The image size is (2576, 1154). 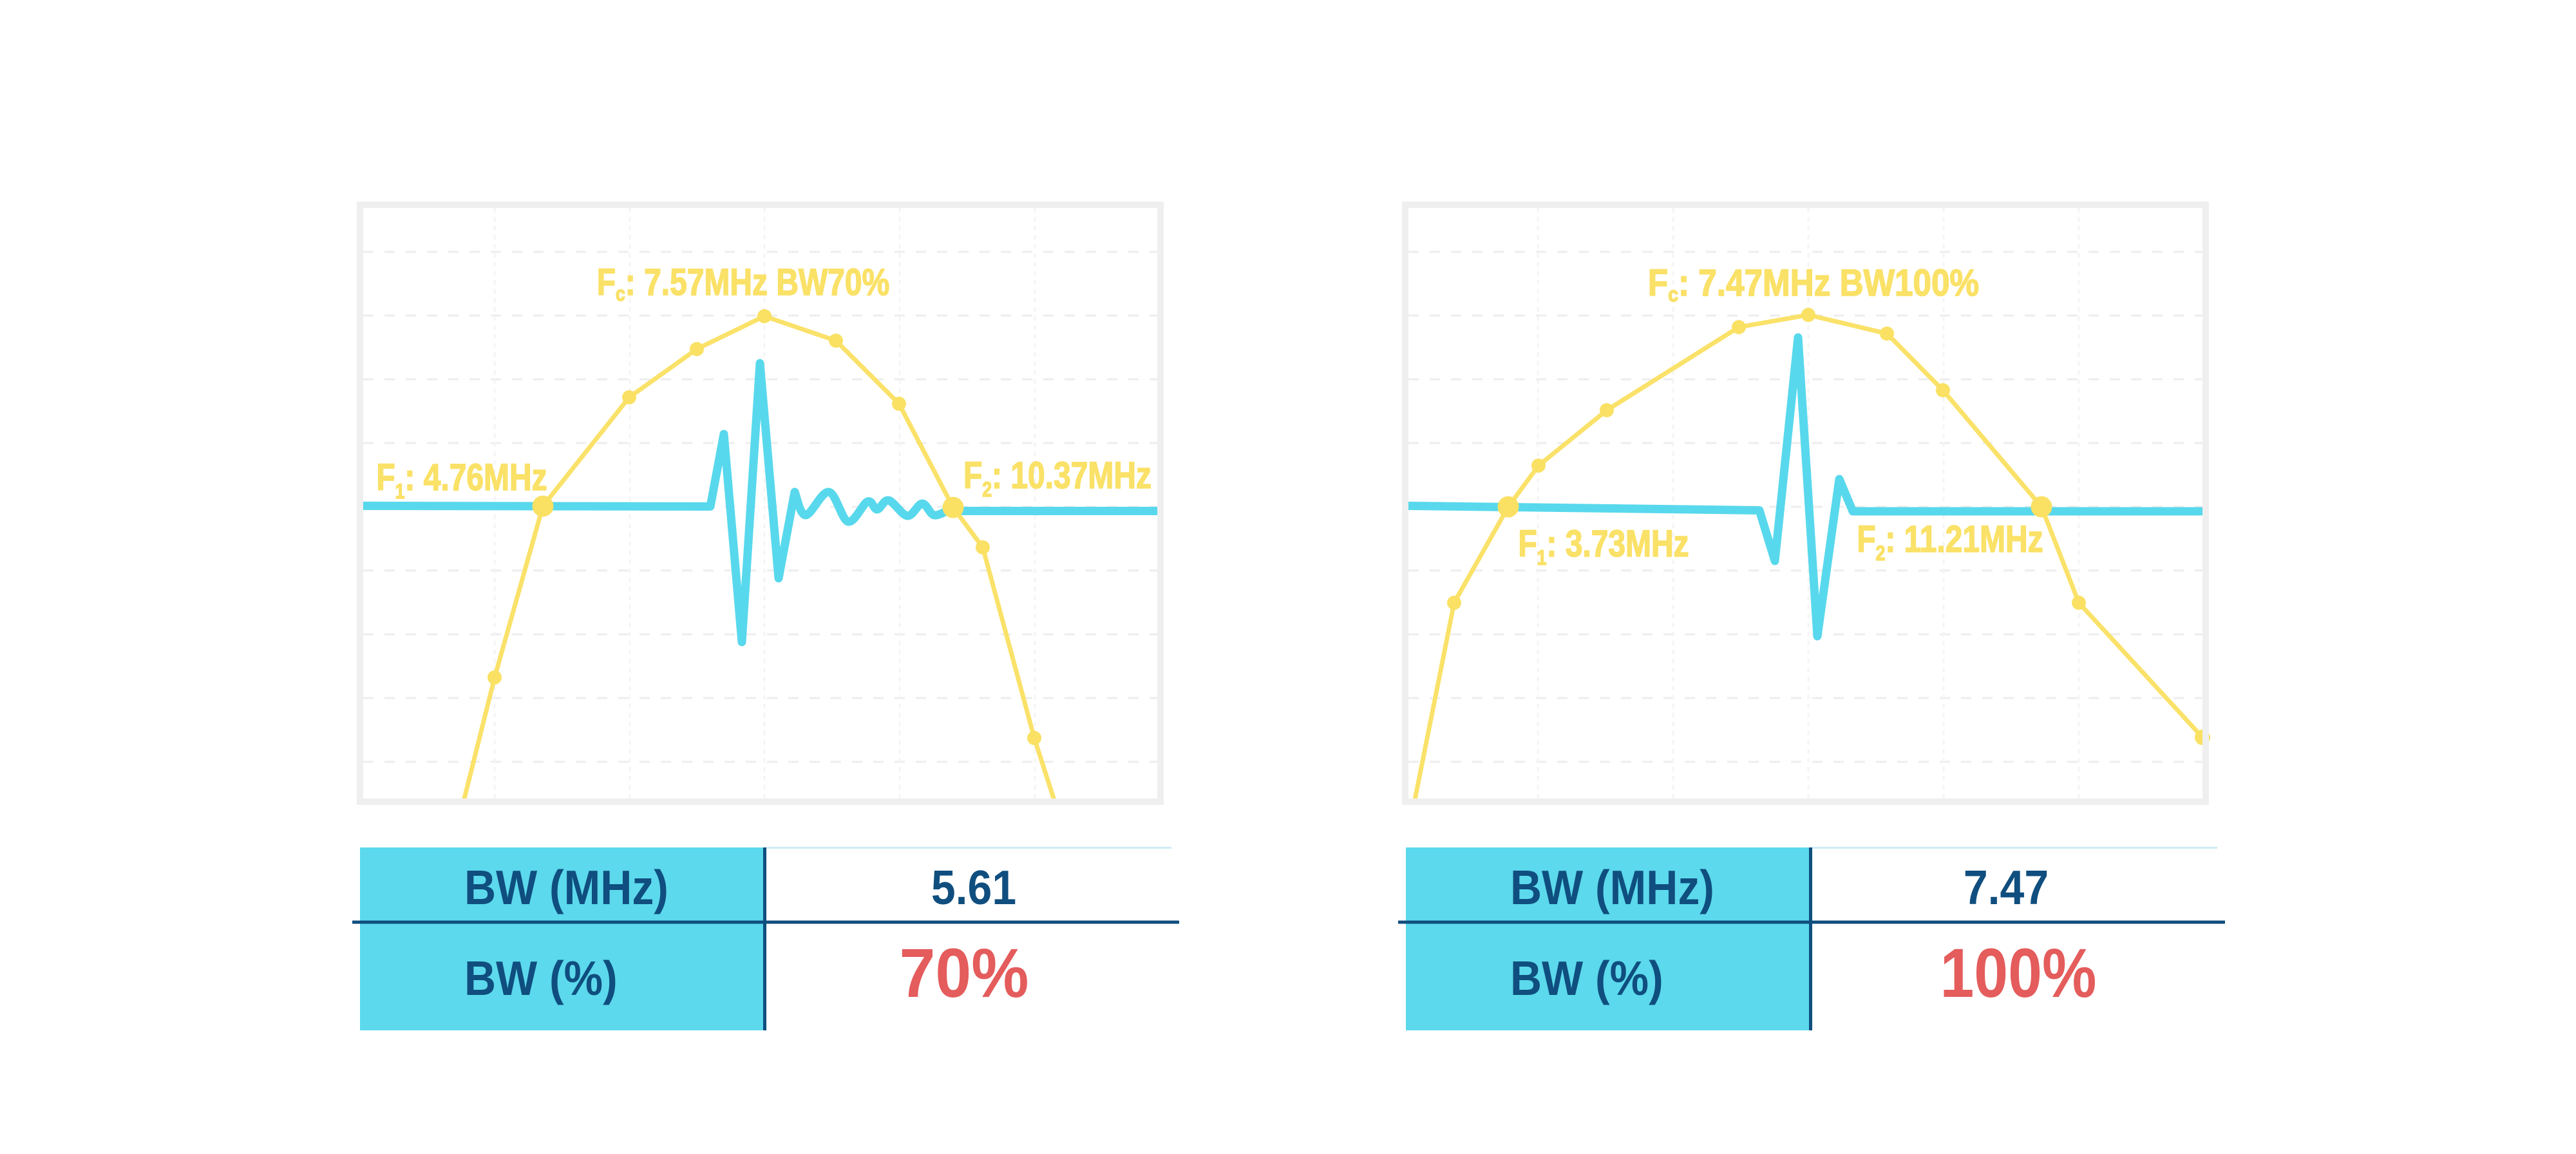 What do you see at coordinates (1057, 478) in the screenshot?
I see `svg-text: F2: 10.37MHz` at bounding box center [1057, 478].